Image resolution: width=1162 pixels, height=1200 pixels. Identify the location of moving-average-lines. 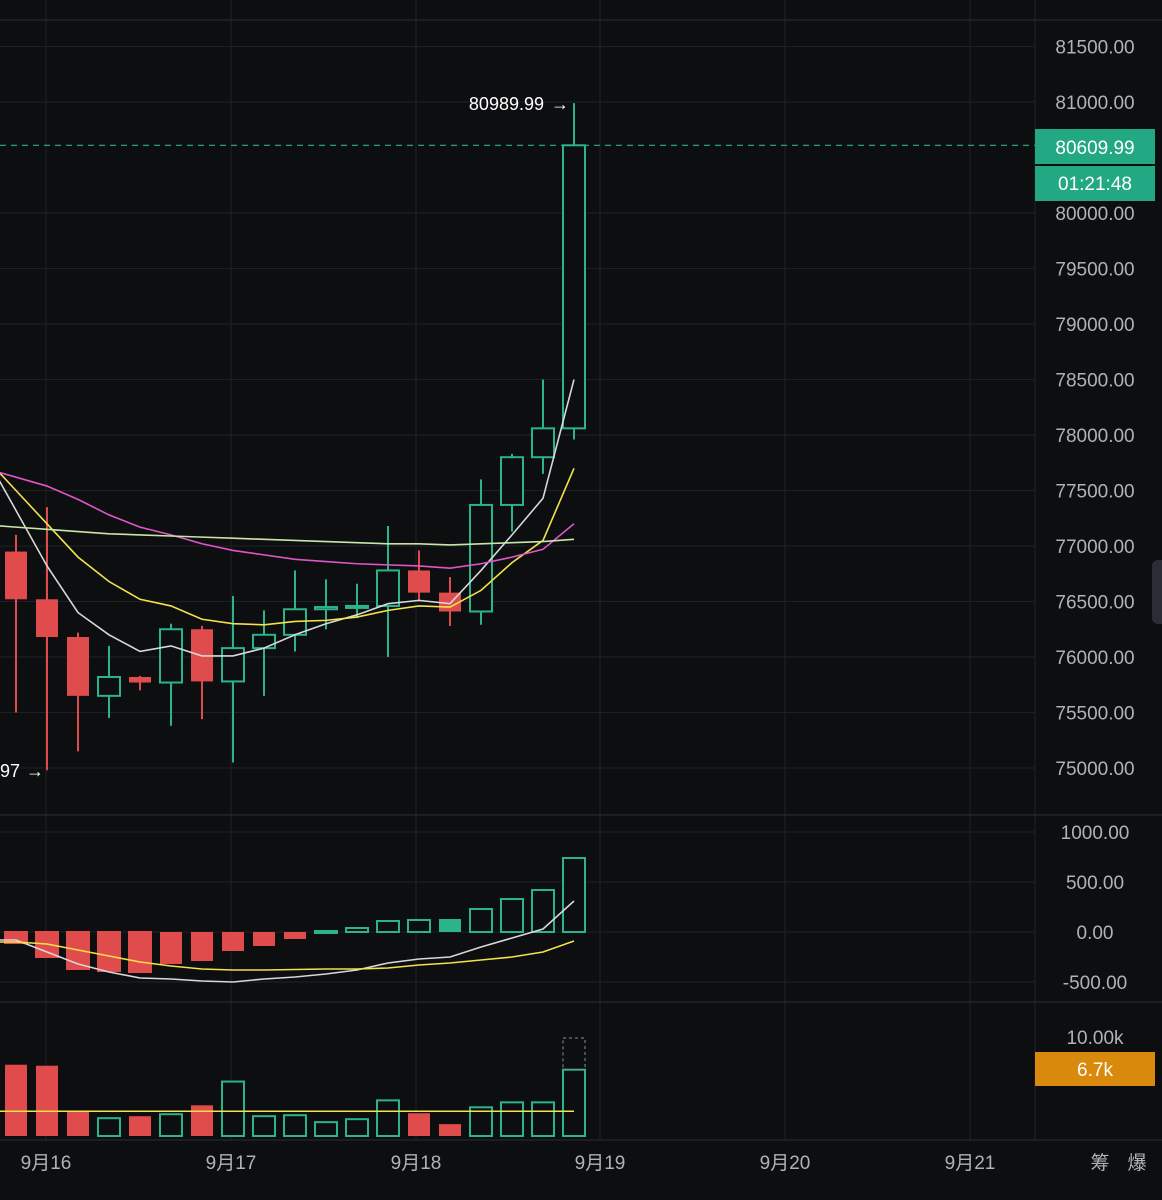
(287, 518).